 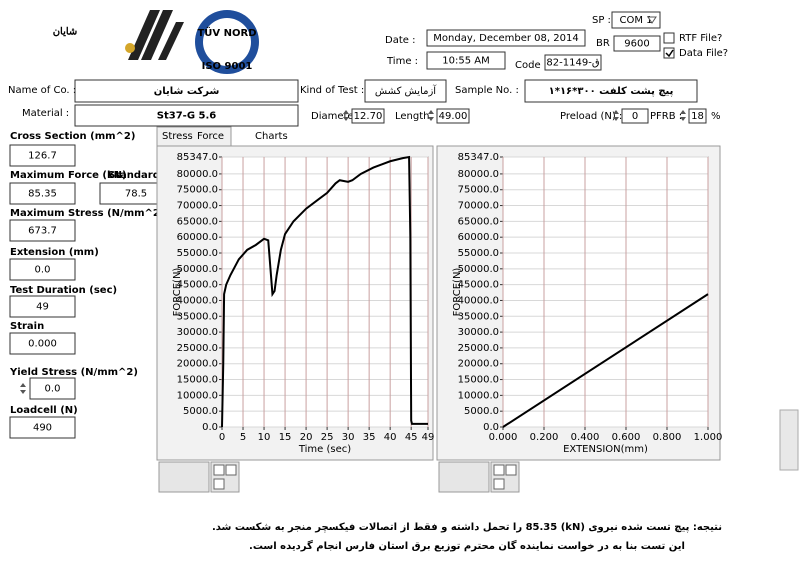 What do you see at coordinates (669, 53) in the screenshot?
I see `data-checkbox` at bounding box center [669, 53].